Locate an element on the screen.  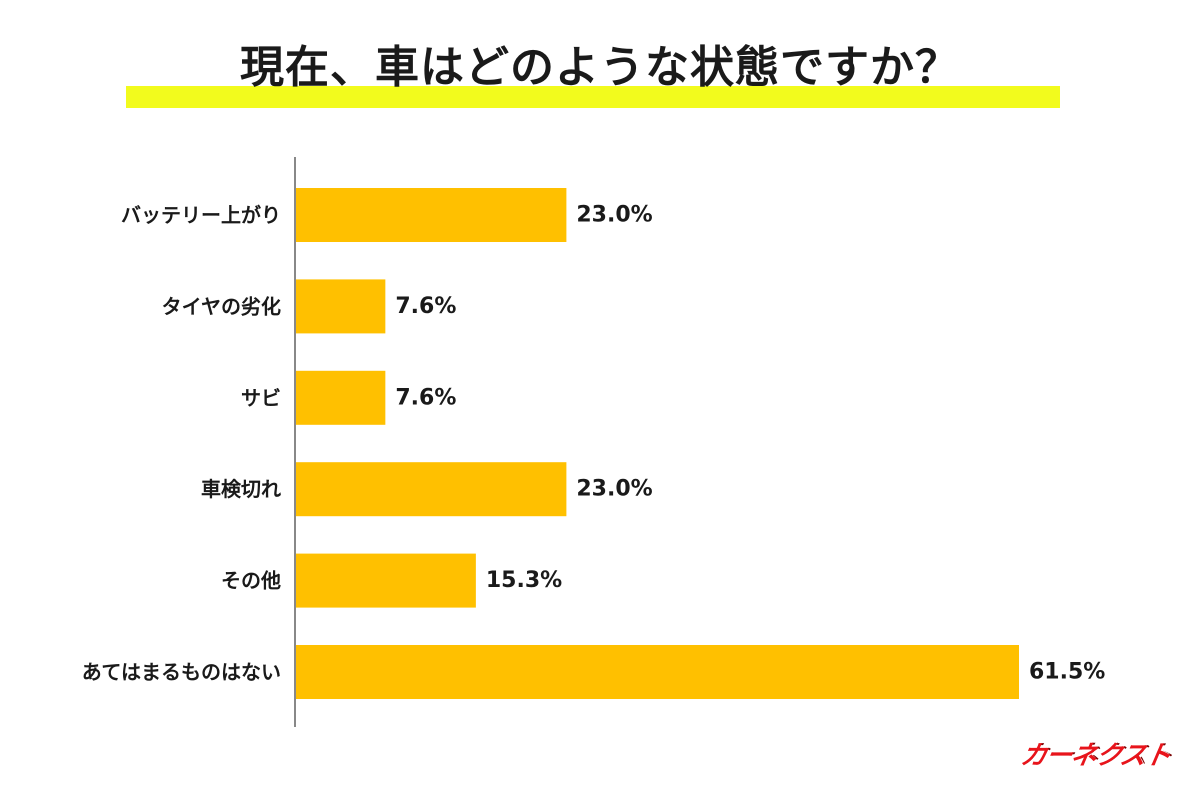
category-label: 車検切れ is located at coordinates (241, 489).